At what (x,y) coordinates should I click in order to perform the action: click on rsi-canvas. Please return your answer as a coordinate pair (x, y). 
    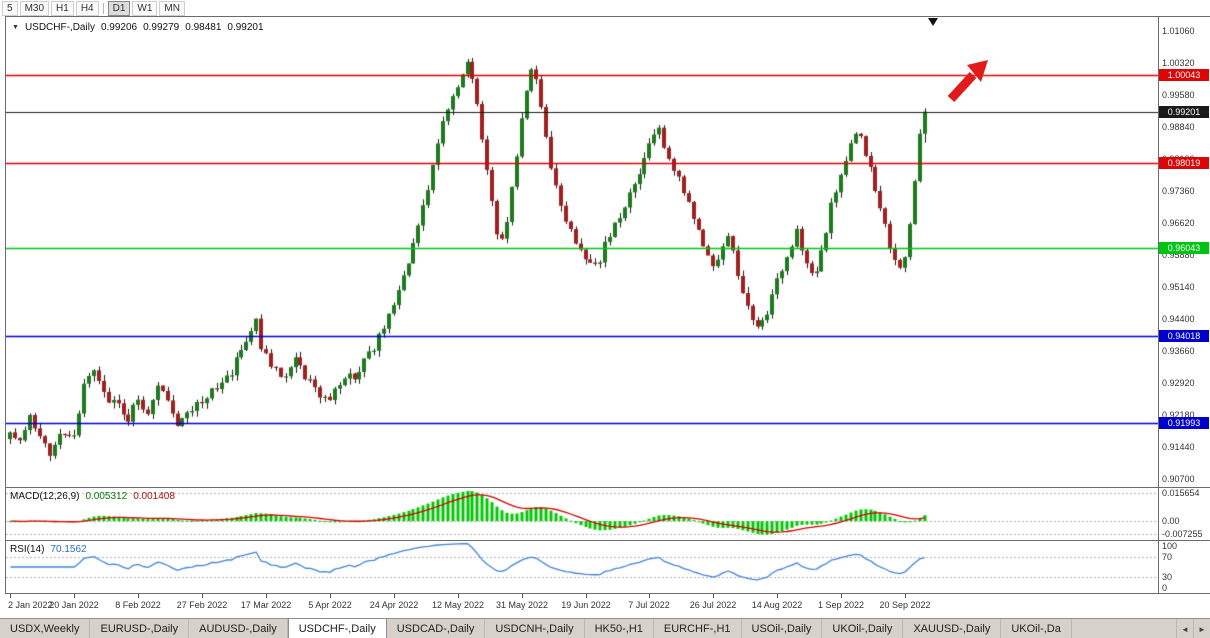
    Looking at the image, I should click on (582, 567).